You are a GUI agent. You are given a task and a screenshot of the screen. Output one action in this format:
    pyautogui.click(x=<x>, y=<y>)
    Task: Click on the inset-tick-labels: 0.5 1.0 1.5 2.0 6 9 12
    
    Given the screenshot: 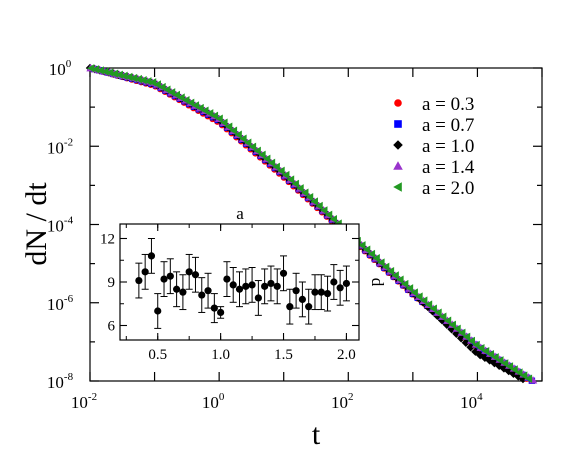 What is the action you would take?
    pyautogui.click(x=228, y=298)
    